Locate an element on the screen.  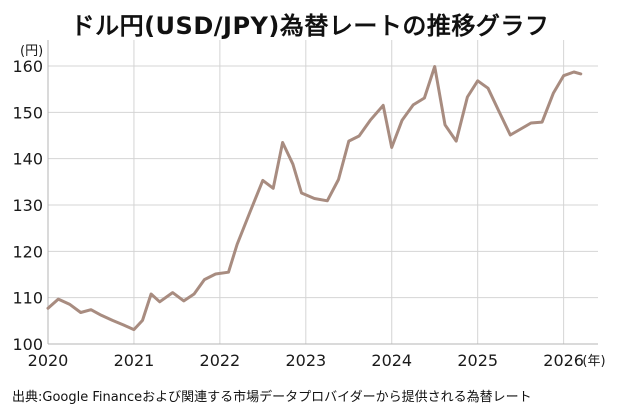
y-tick-label: 160 is located at coordinates (27, 66).